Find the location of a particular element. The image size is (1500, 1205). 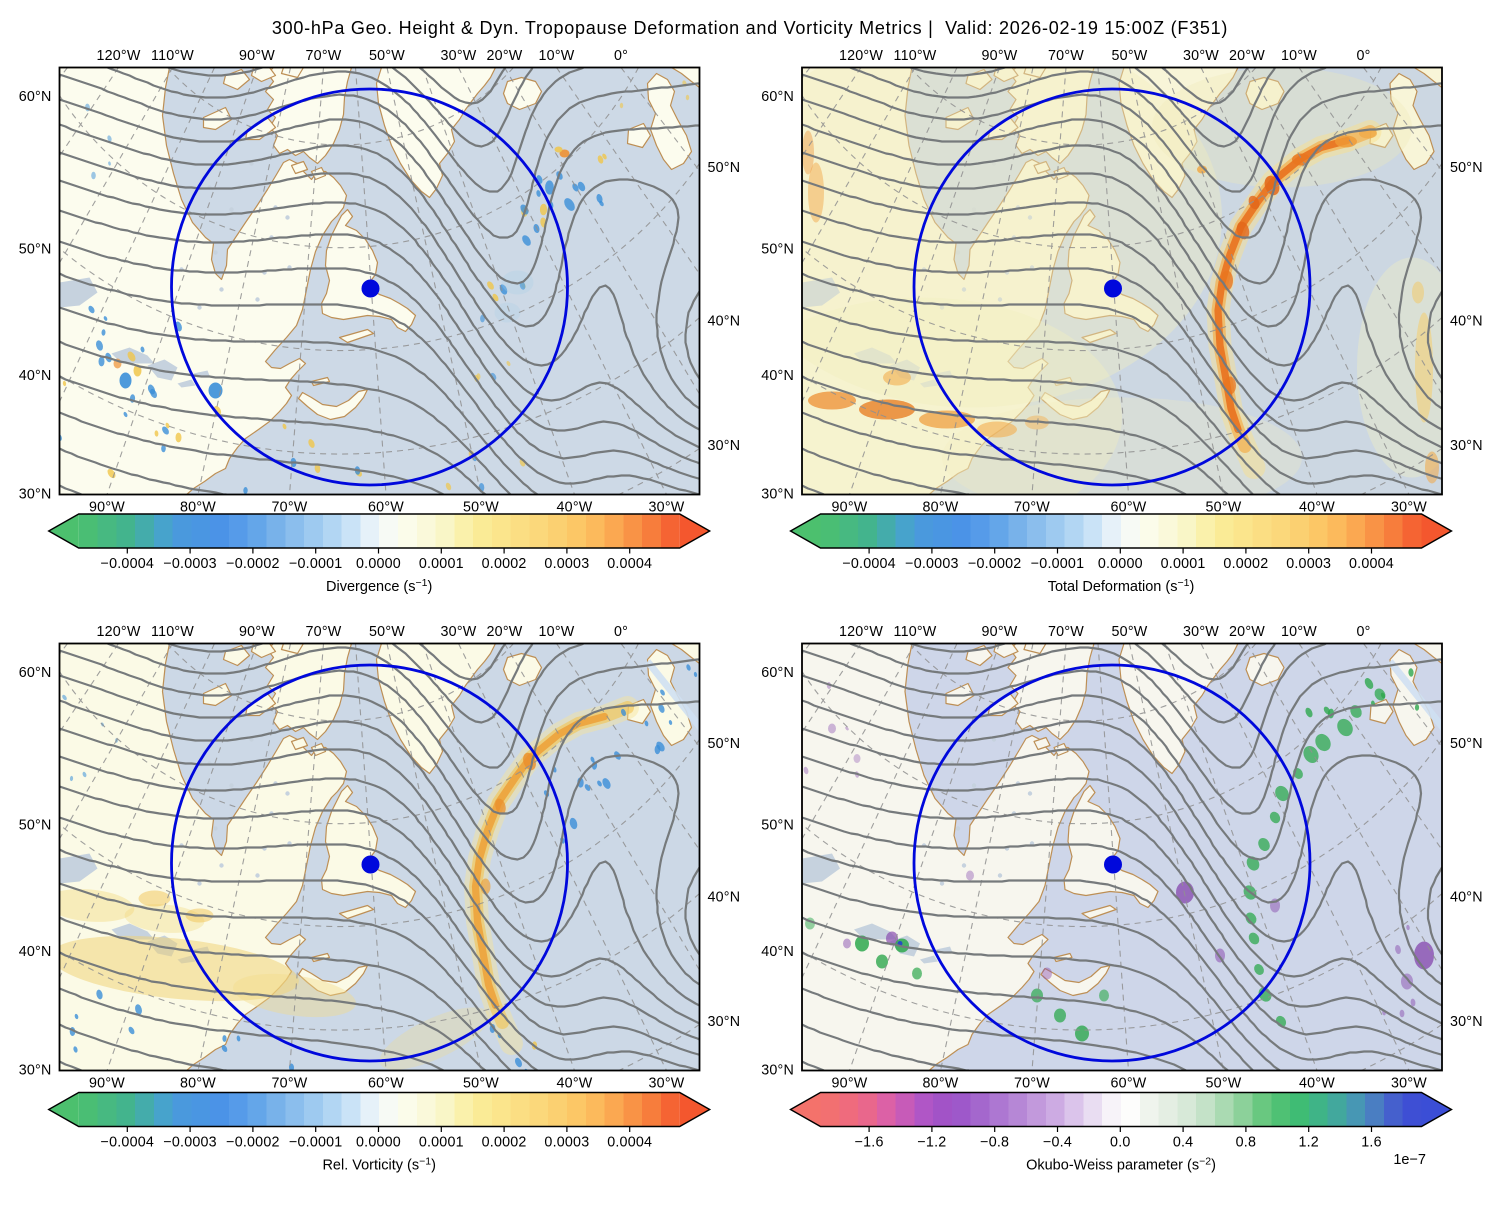

svg-text: 60°W is located at coordinates (386, 1084).